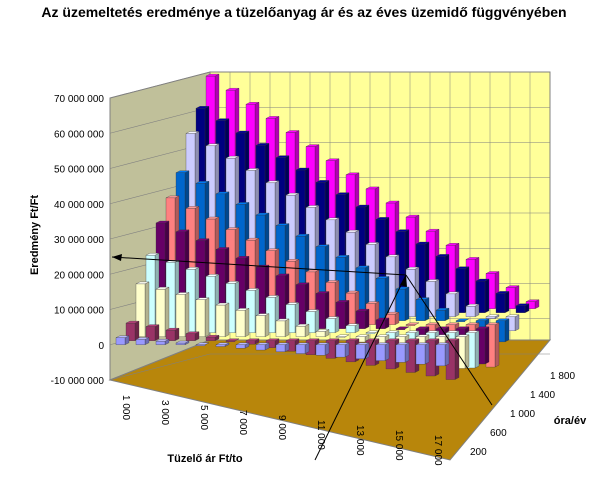 The width and height of the screenshot is (608, 499). Describe the element at coordinates (78, 381) in the screenshot. I see `z-tick-label: -10 000 000` at that location.